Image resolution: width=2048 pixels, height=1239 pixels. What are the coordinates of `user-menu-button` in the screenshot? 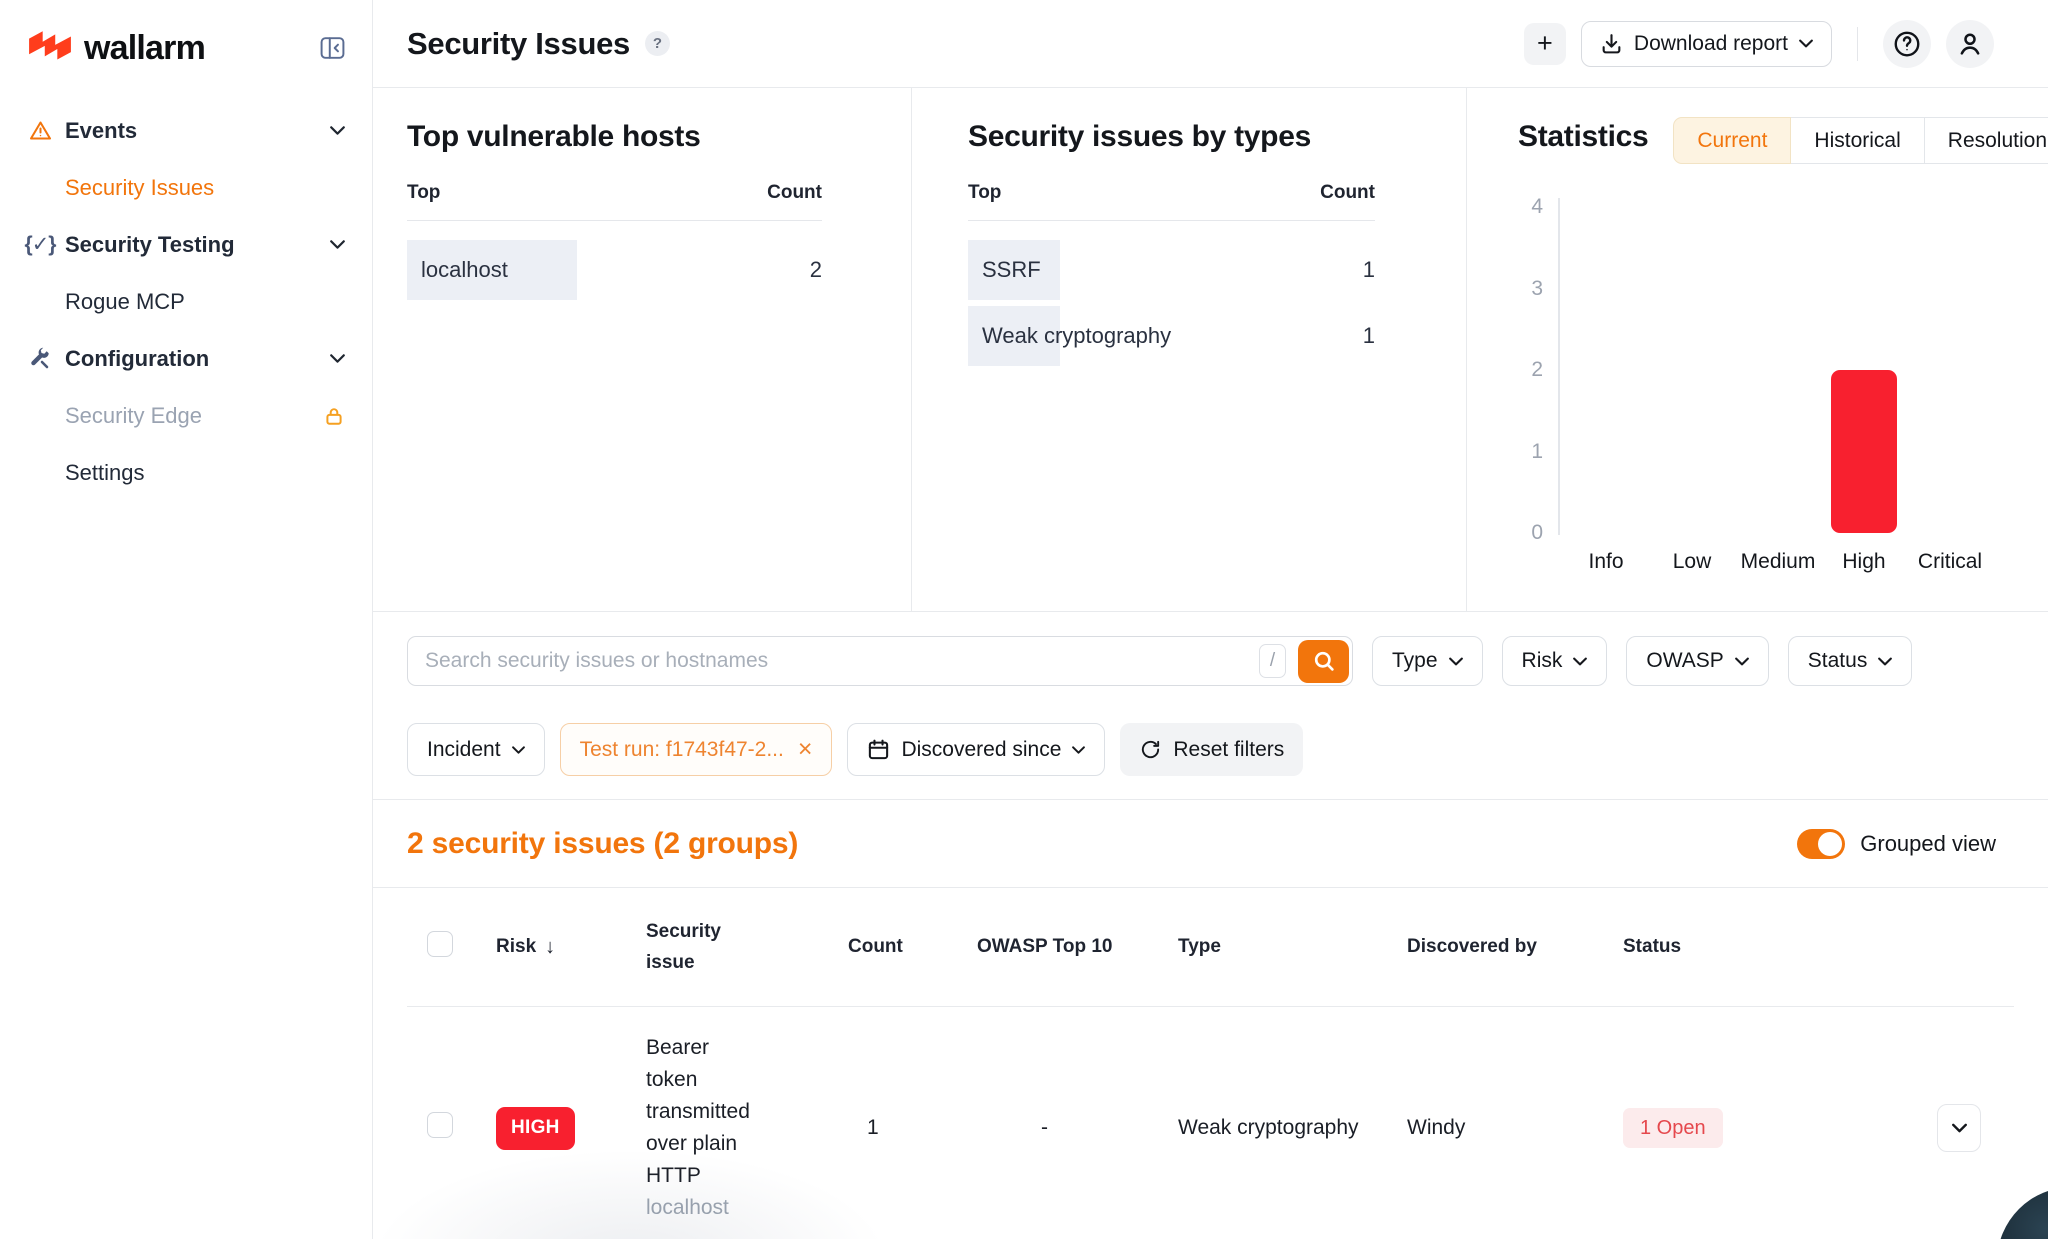 It's located at (1970, 43).